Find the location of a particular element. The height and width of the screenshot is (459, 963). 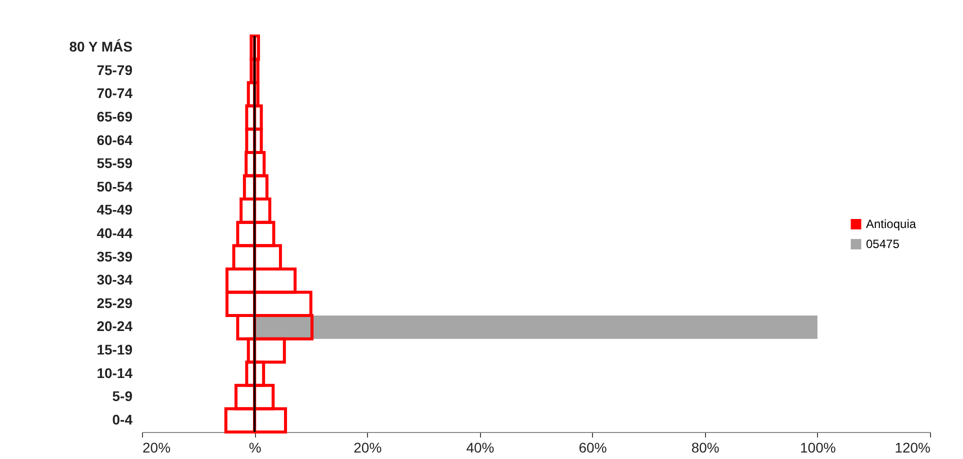

legend-label: Antioquia is located at coordinates (891, 224).